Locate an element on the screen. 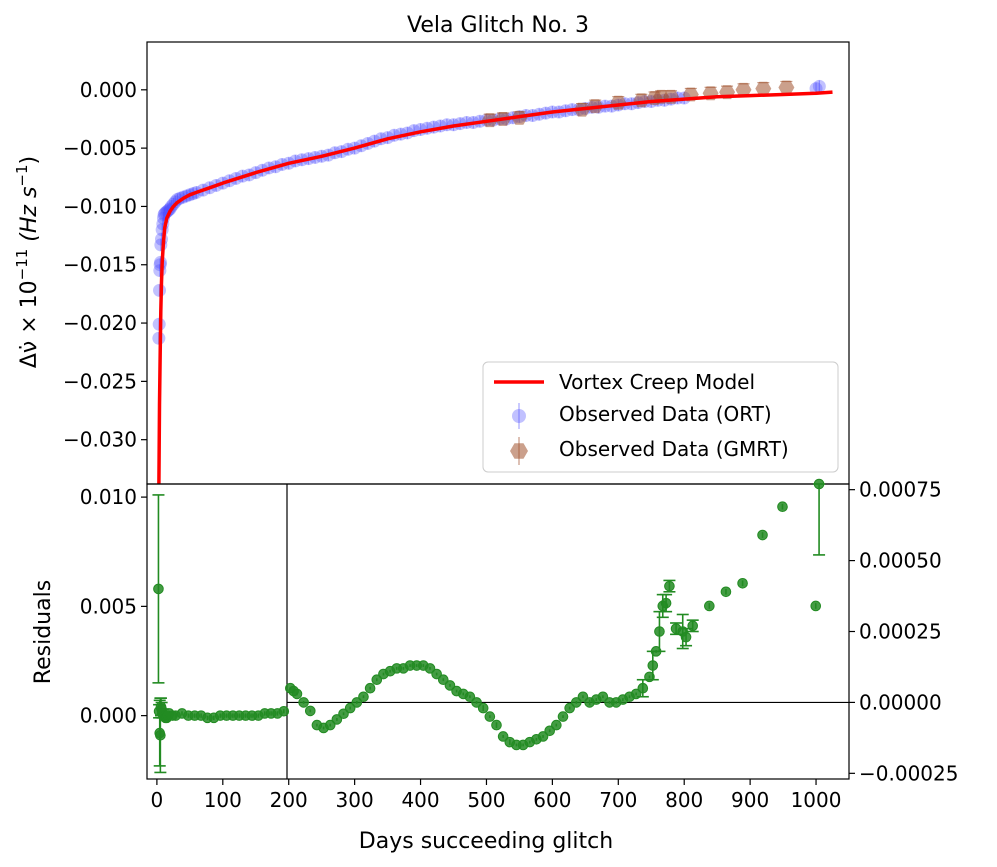  legend-ort-swatch is located at coordinates (519, 416).